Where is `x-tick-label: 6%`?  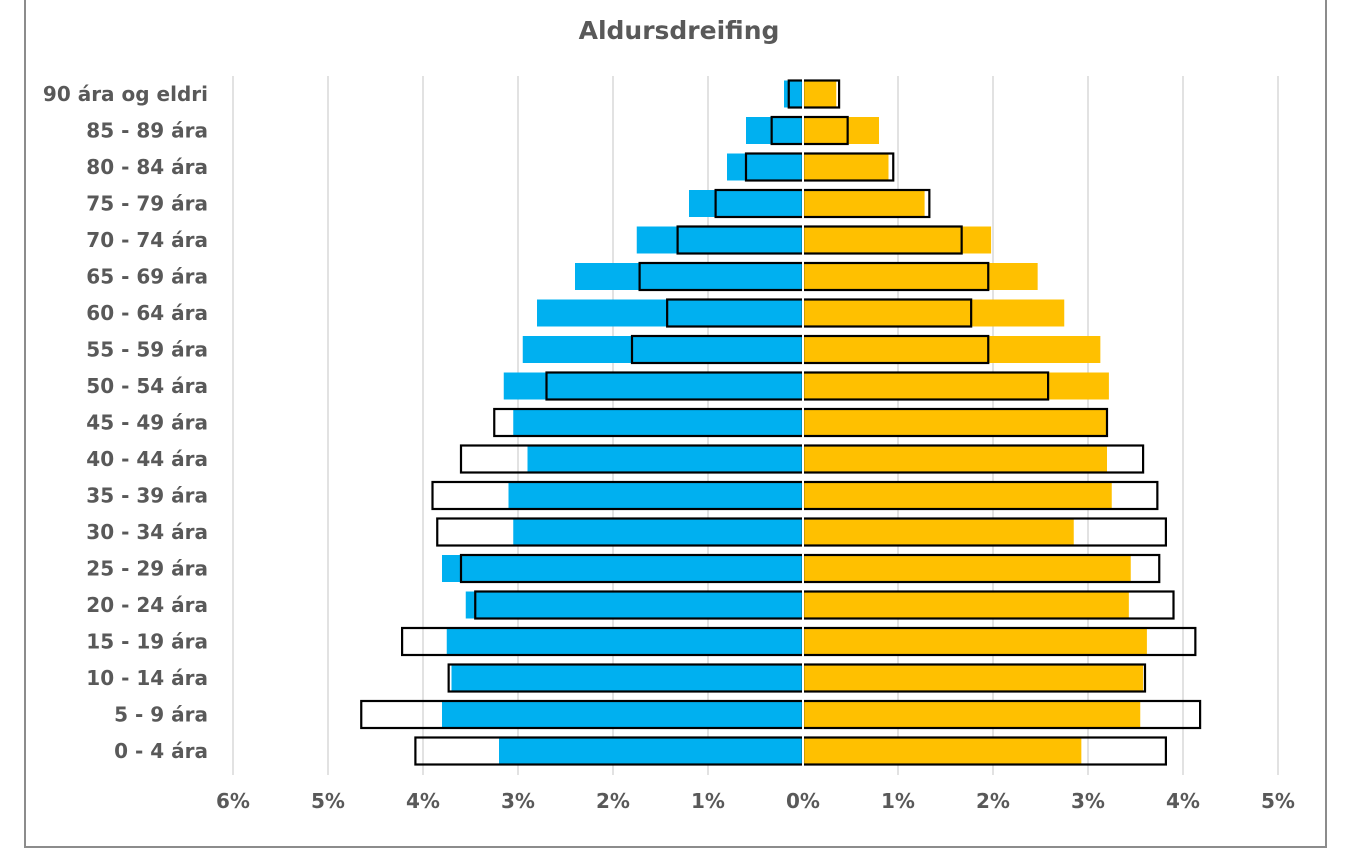
x-tick-label: 6% is located at coordinates (233, 801).